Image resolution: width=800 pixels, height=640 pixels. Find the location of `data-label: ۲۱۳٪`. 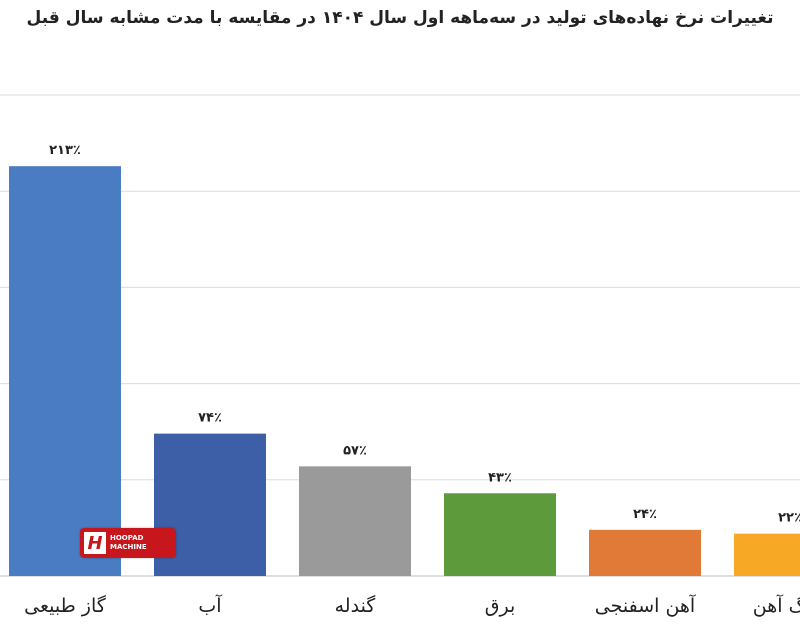

data-label: ۲۱۳٪ is located at coordinates (65, 150).